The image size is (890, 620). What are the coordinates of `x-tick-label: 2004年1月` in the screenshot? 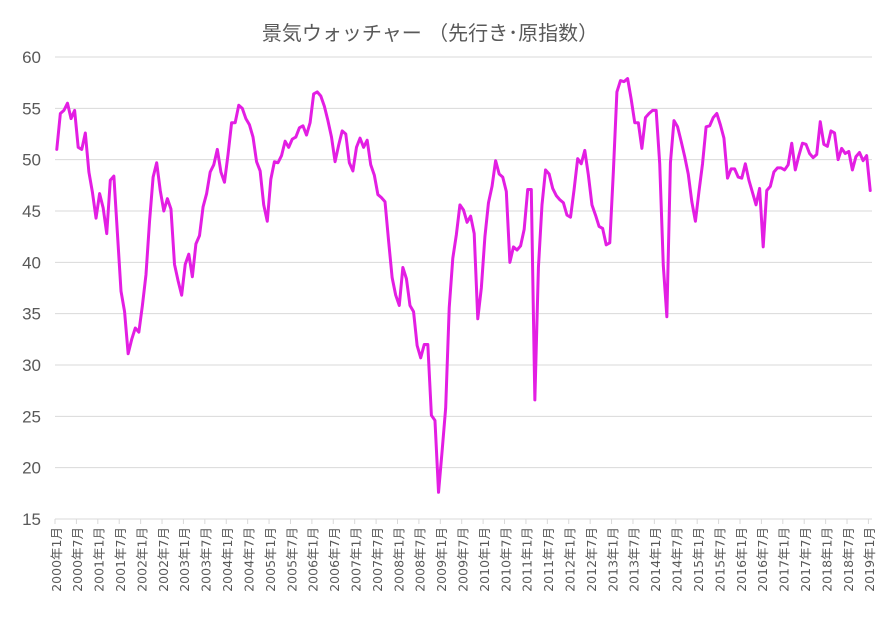 It's located at (227, 559).